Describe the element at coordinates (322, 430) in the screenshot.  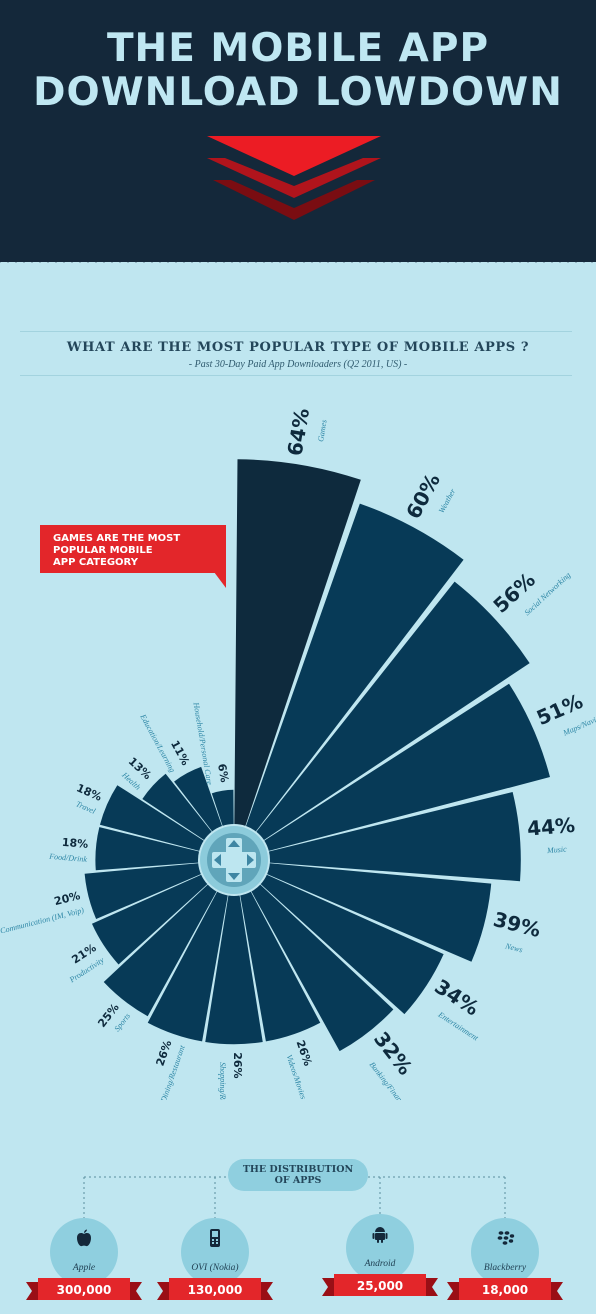
I see `category-label: Games` at that location.